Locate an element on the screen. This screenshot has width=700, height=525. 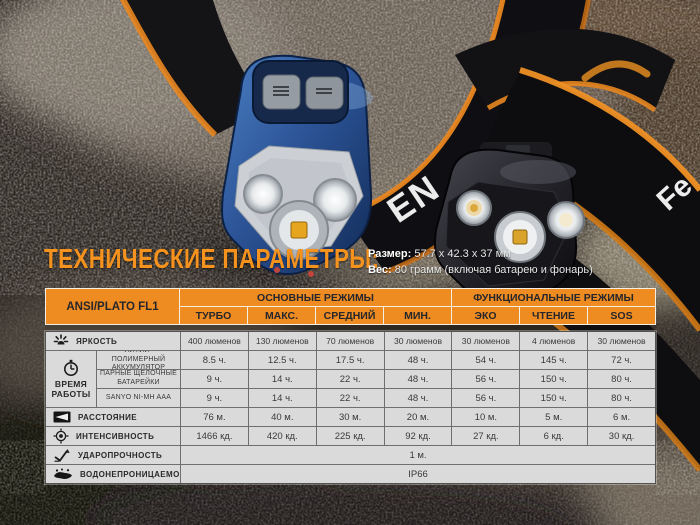
cell-alkaline-turbo: 9 ч. is located at coordinates (214, 379).